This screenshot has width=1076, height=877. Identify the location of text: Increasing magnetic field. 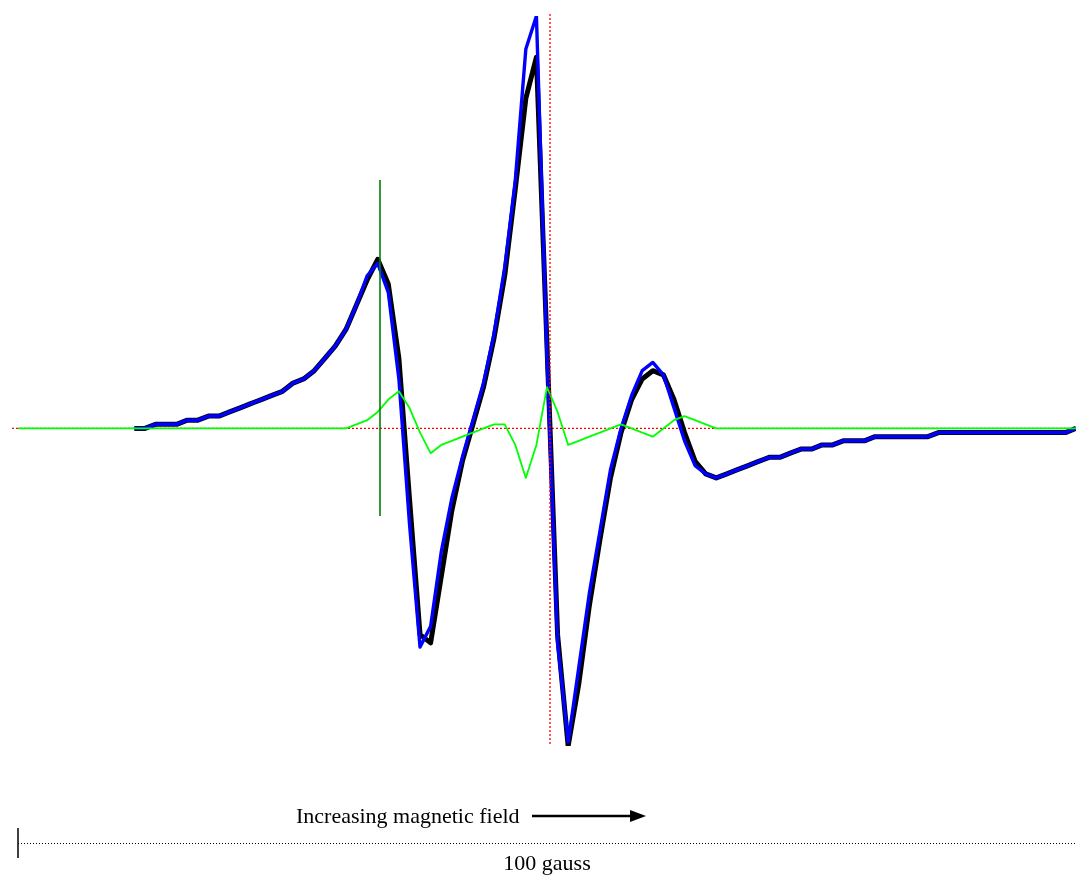
(408, 816).